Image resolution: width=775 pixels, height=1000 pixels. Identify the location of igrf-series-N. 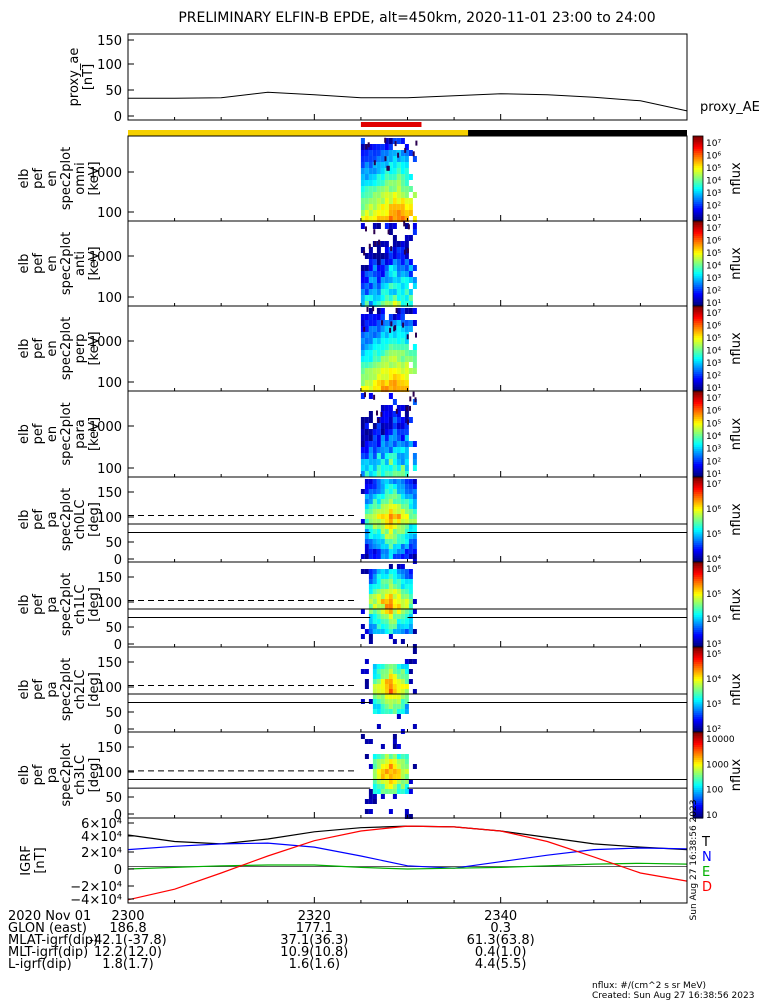
(407, 855).